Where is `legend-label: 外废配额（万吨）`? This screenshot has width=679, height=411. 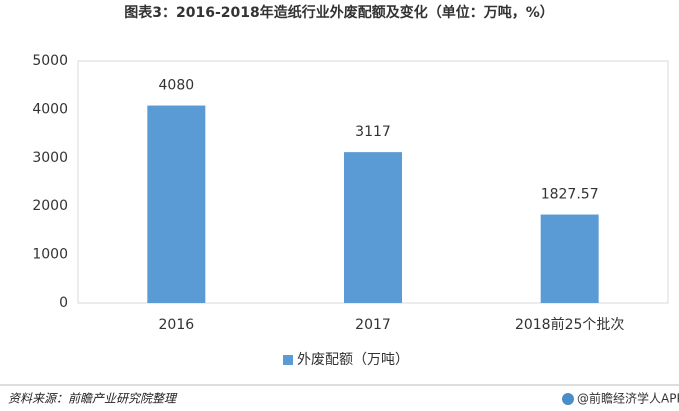
legend-label: 外废配额（万吨） is located at coordinates (353, 360).